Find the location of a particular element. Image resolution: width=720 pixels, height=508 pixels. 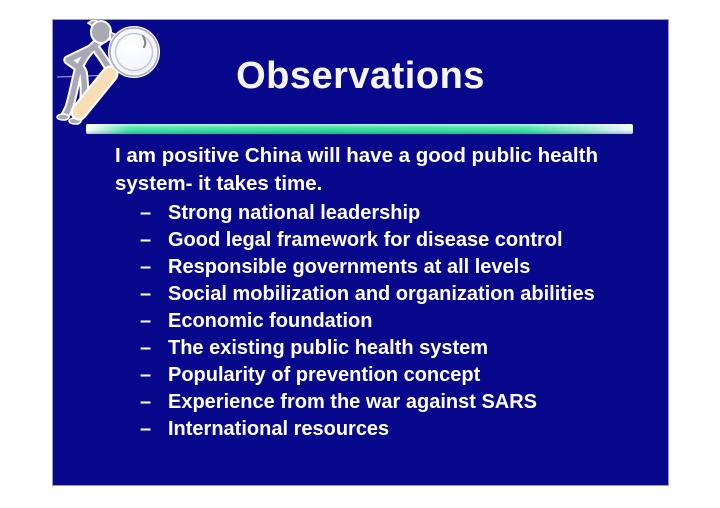

intro-line-2: system- it takes time. is located at coordinates (219, 183).